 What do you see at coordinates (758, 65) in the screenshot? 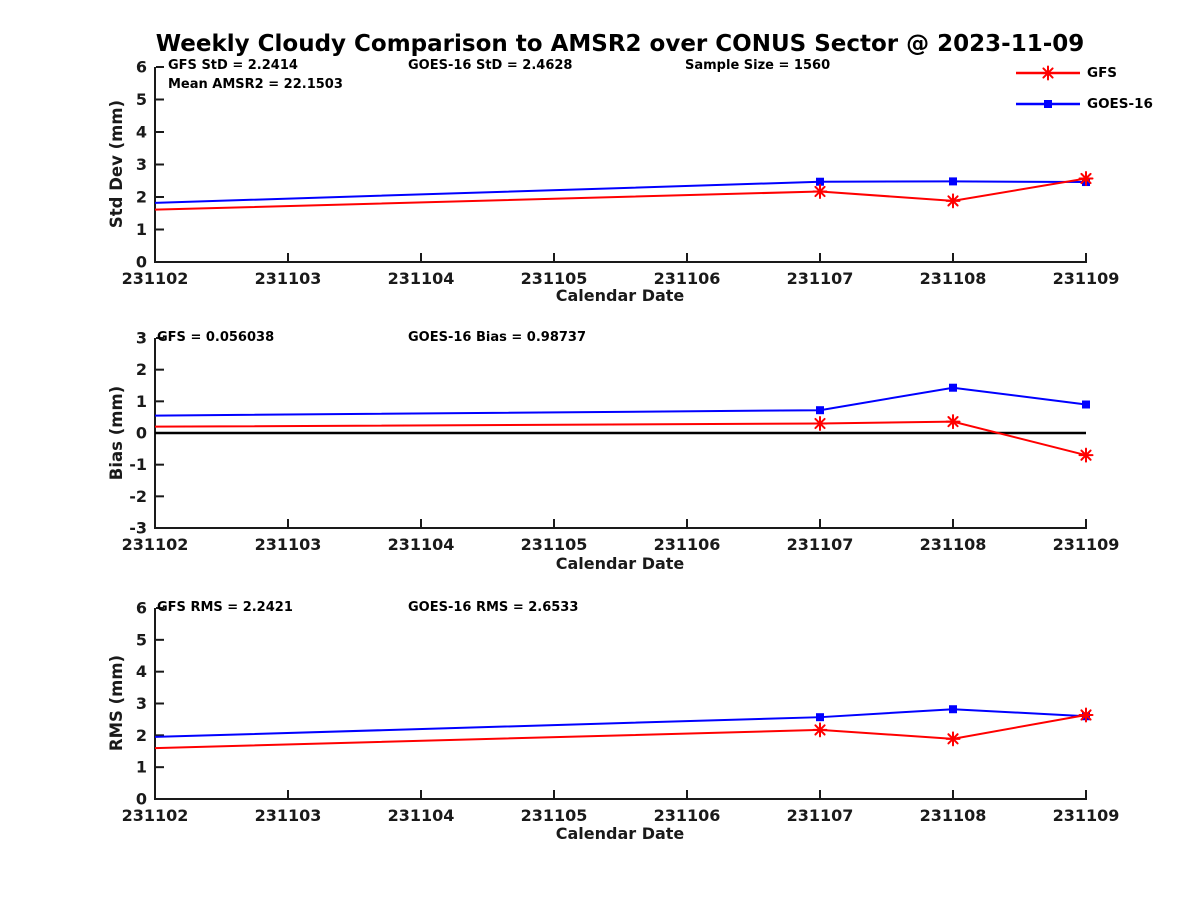
I see `annotation-sample-size: Sample Size = 1560` at bounding box center [758, 65].